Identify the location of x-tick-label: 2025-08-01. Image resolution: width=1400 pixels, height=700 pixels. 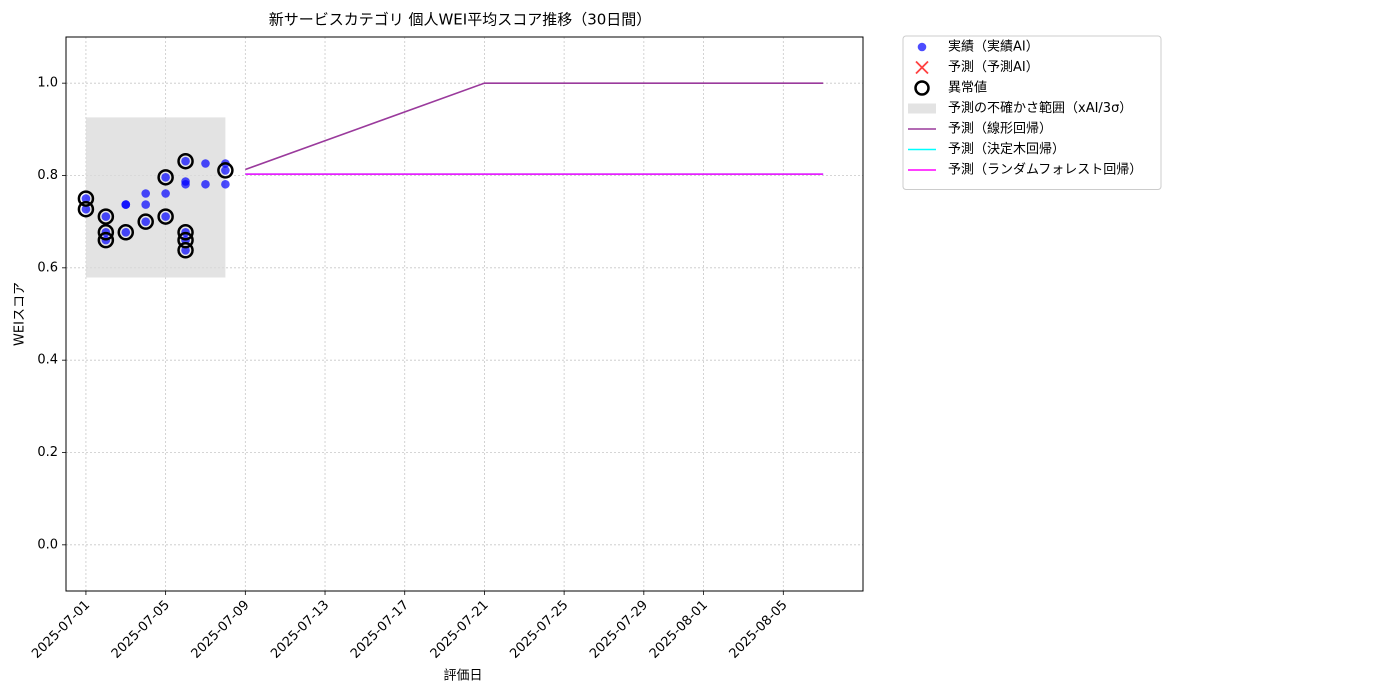
(679, 630).